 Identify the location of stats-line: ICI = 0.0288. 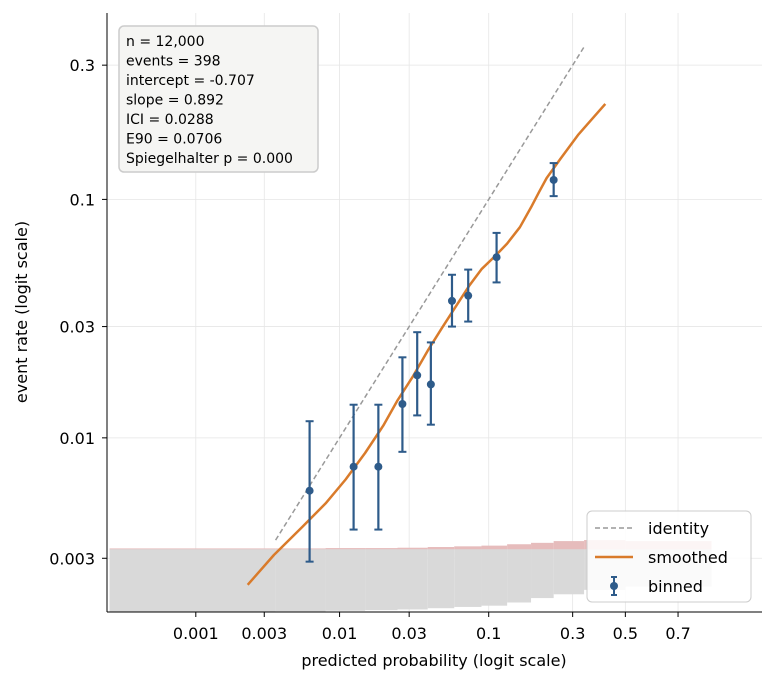
(170, 120).